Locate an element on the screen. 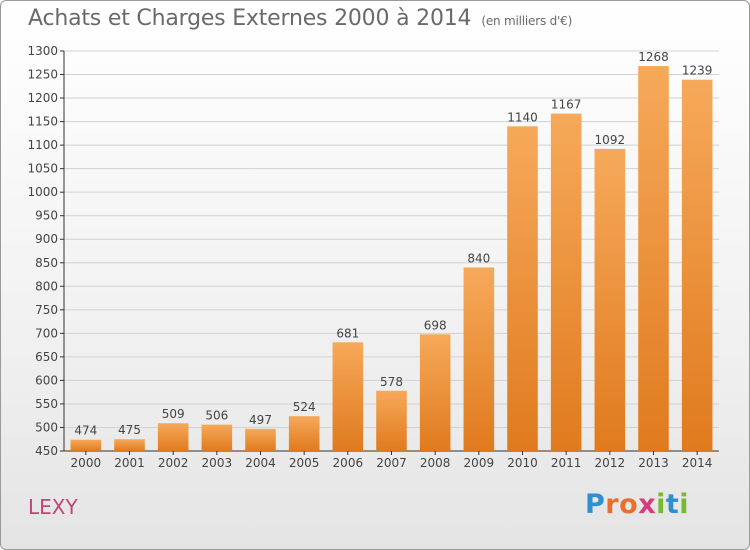 The width and height of the screenshot is (750, 550). x-tick-label: 2009 is located at coordinates (479, 463).